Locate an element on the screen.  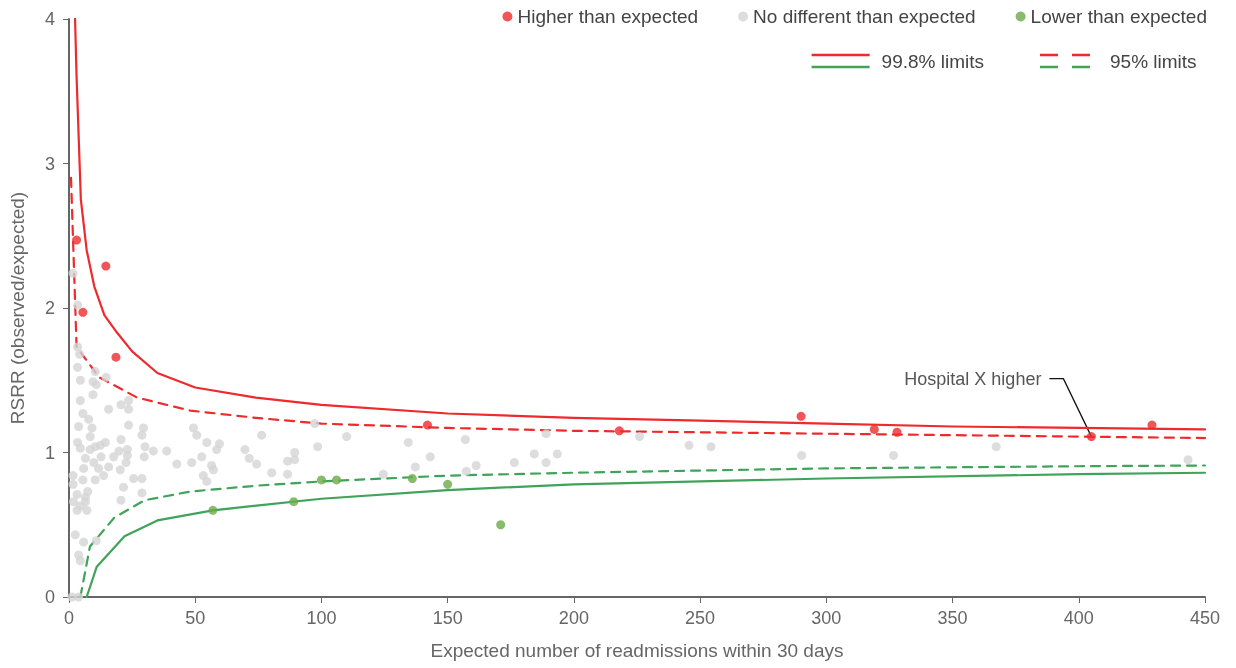
x-tick-label: 150 is located at coordinates (447, 618).